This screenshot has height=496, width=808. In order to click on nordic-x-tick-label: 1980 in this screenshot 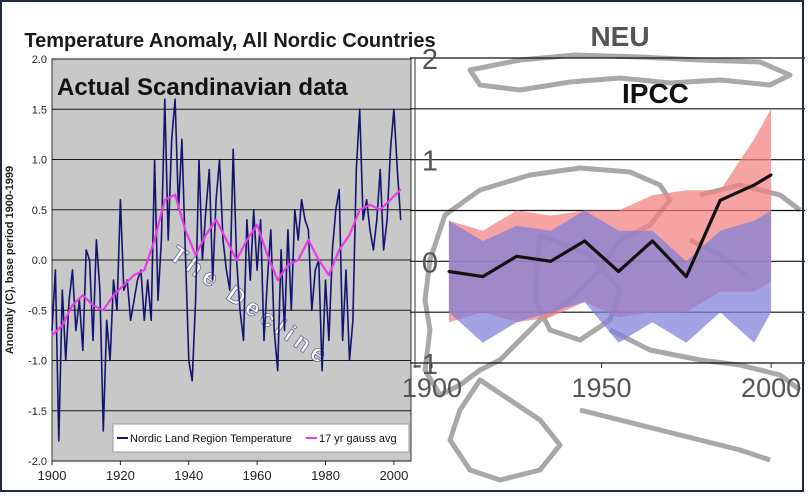, I will do `click(325, 475)`.